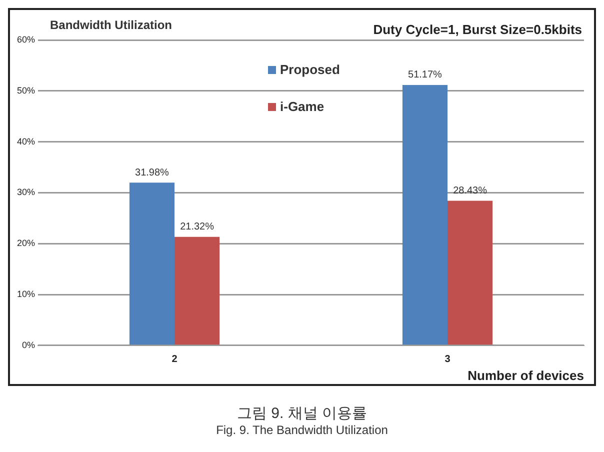 The width and height of the screenshot is (604, 452). What do you see at coordinates (477, 29) in the screenshot?
I see `chart-subtitle: Duty Cycle=1, Burst Size=0.5kbits` at bounding box center [477, 29].